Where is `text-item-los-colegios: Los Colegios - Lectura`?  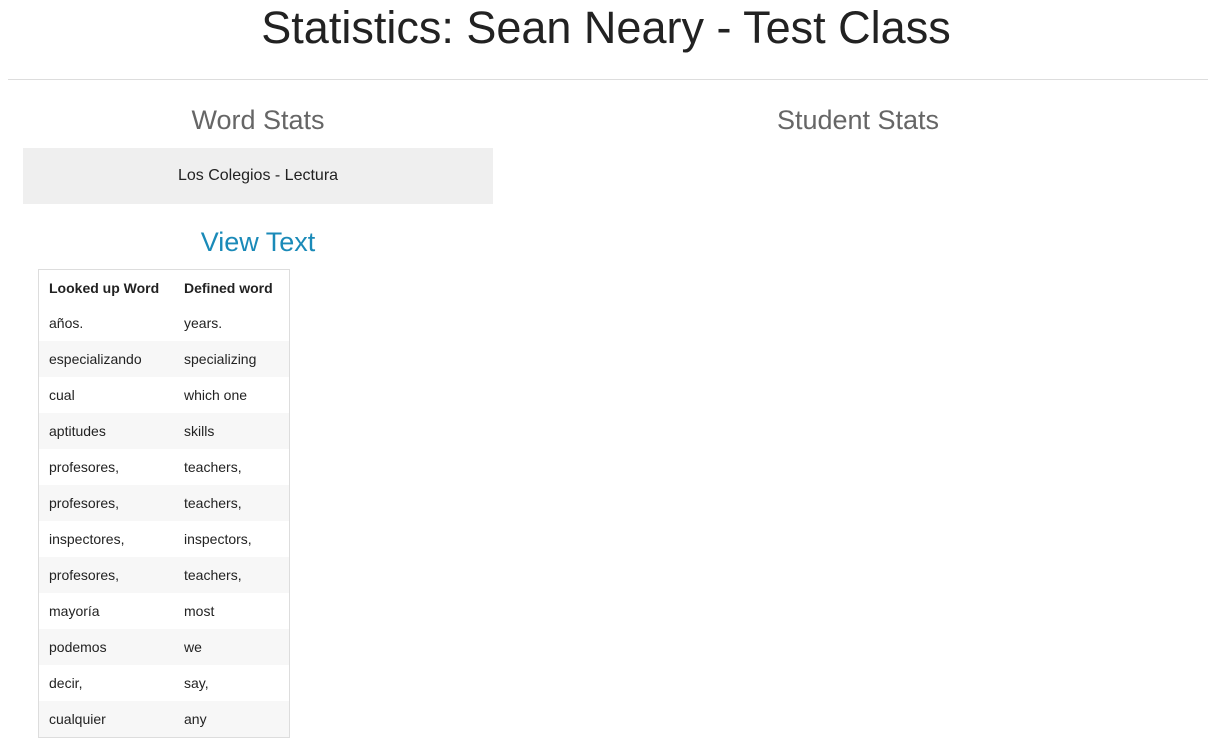 text-item-los-colegios: Los Colegios - Lectura is located at coordinates (258, 176).